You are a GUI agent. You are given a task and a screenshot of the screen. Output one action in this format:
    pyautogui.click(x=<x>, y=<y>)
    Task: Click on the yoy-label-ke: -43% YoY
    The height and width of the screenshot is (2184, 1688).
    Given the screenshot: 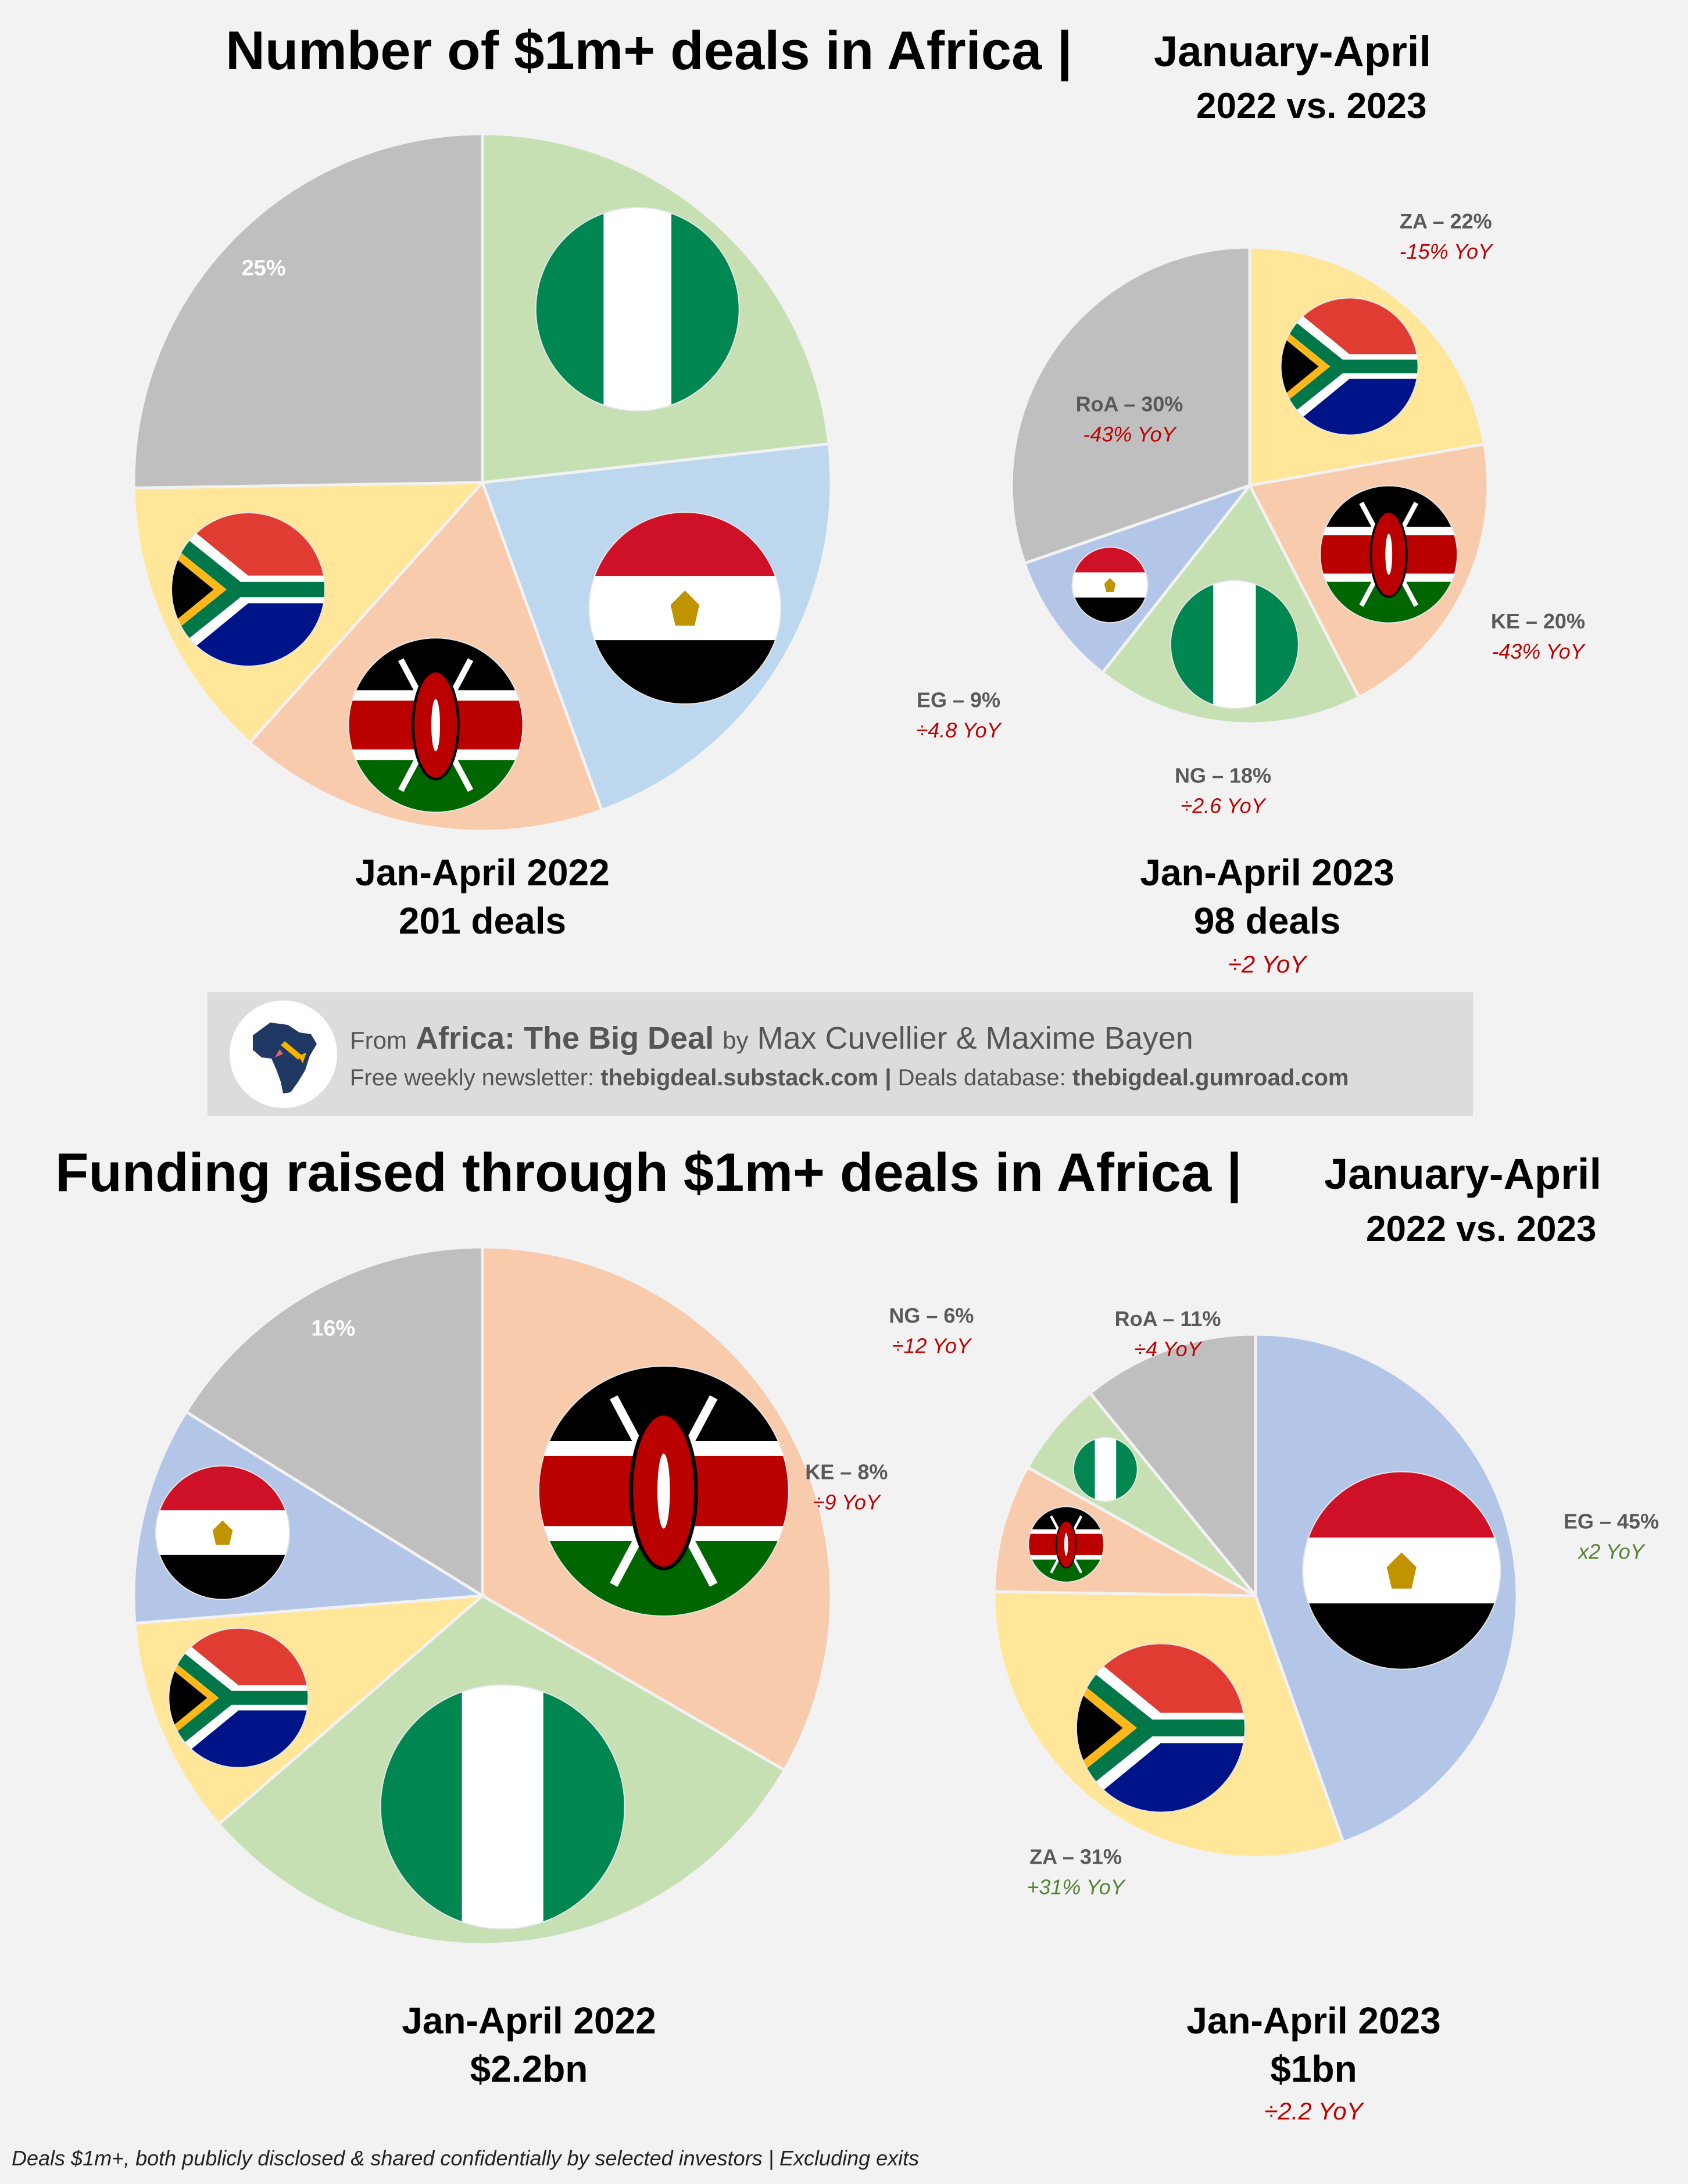 What is the action you would take?
    pyautogui.click(x=1539, y=651)
    